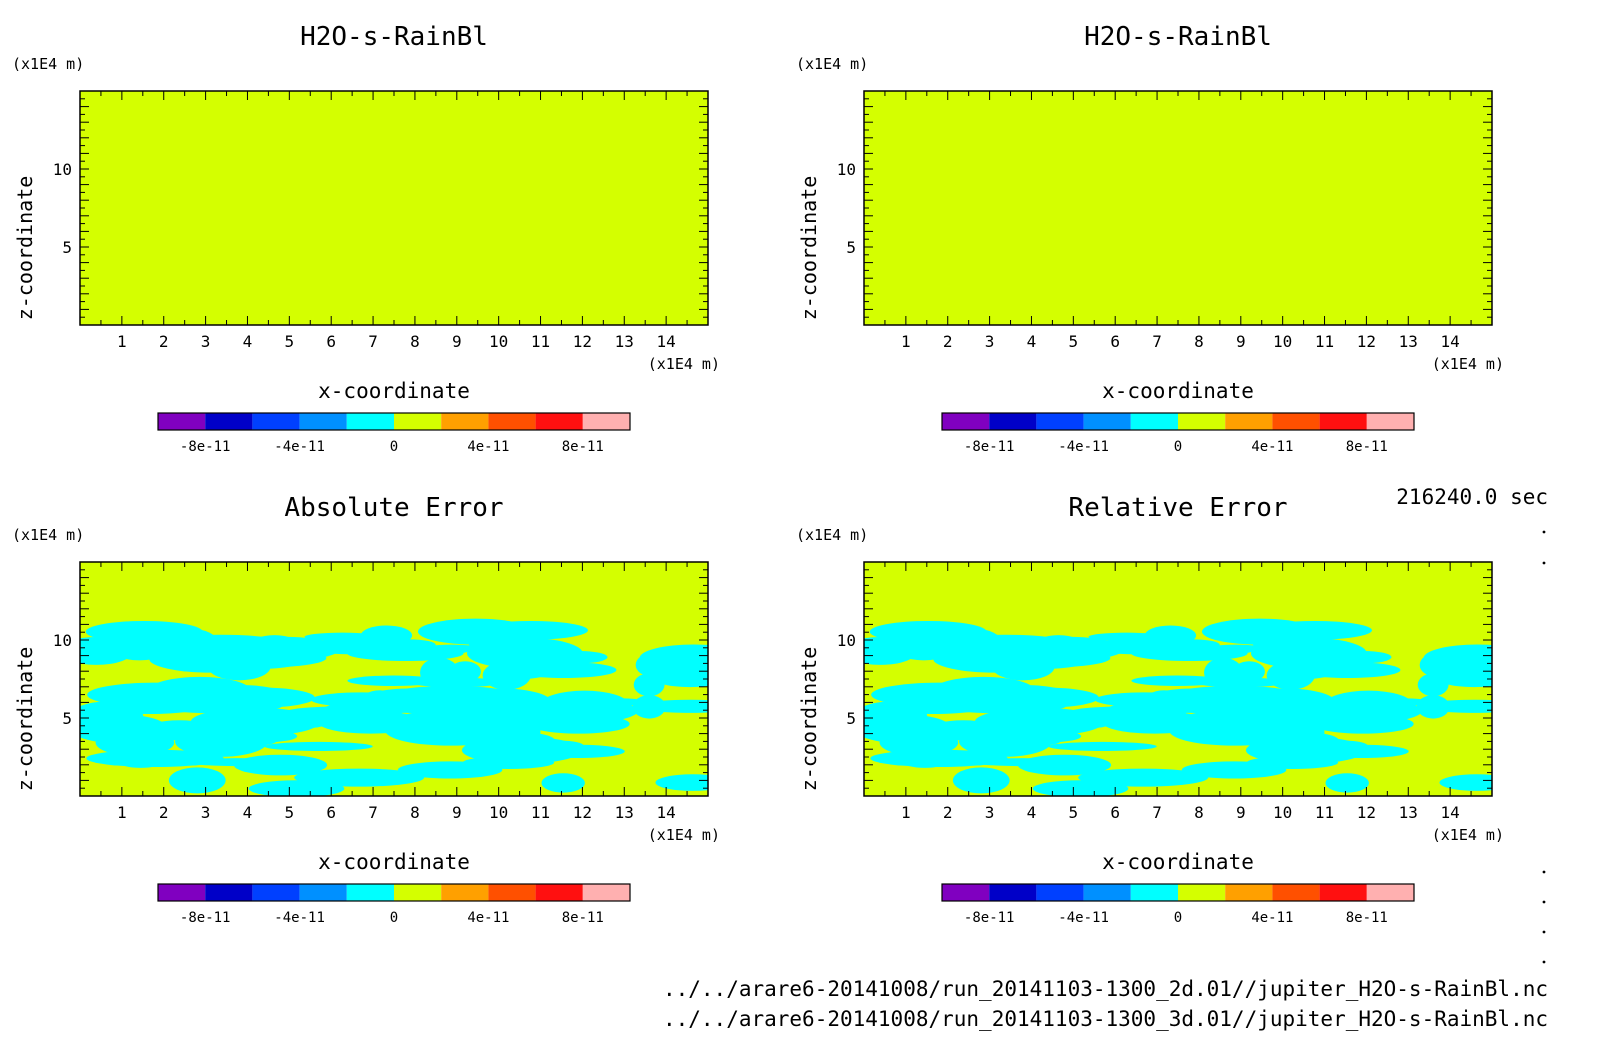 Image resolution: width=1604 pixels, height=1054 pixels. Describe the element at coordinates (415, 812) in the screenshot. I see `x-tick-label: 8` at that location.